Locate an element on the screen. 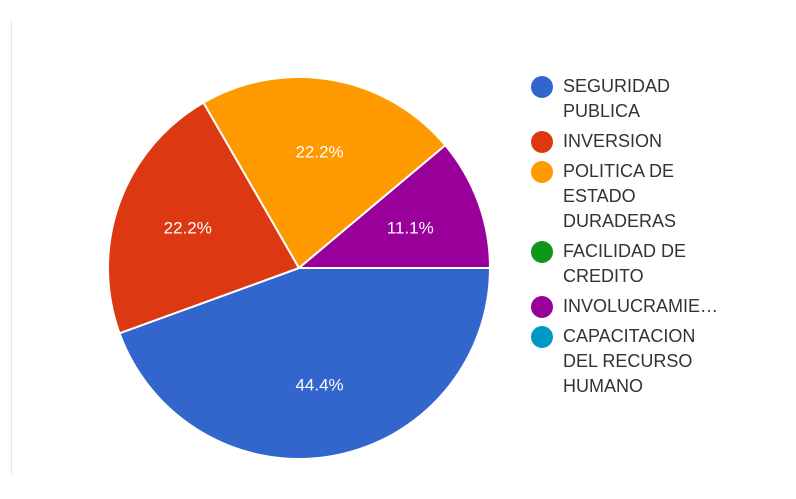  legend-label: SEGURIDAD PUBLICA is located at coordinates (617, 98).